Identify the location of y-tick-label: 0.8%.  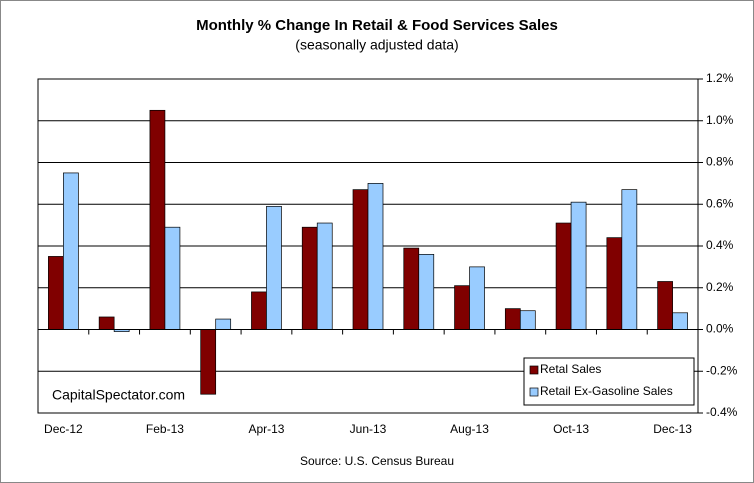
(720, 162).